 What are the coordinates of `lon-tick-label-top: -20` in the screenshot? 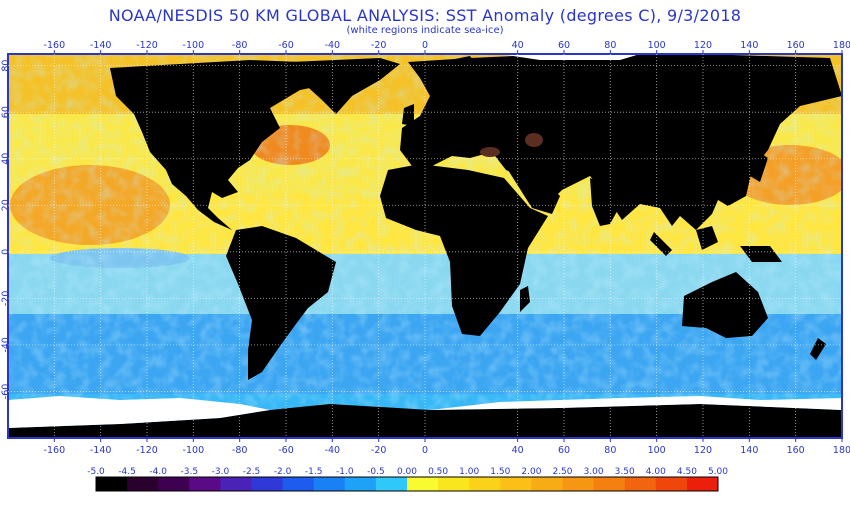 It's located at (379, 45).